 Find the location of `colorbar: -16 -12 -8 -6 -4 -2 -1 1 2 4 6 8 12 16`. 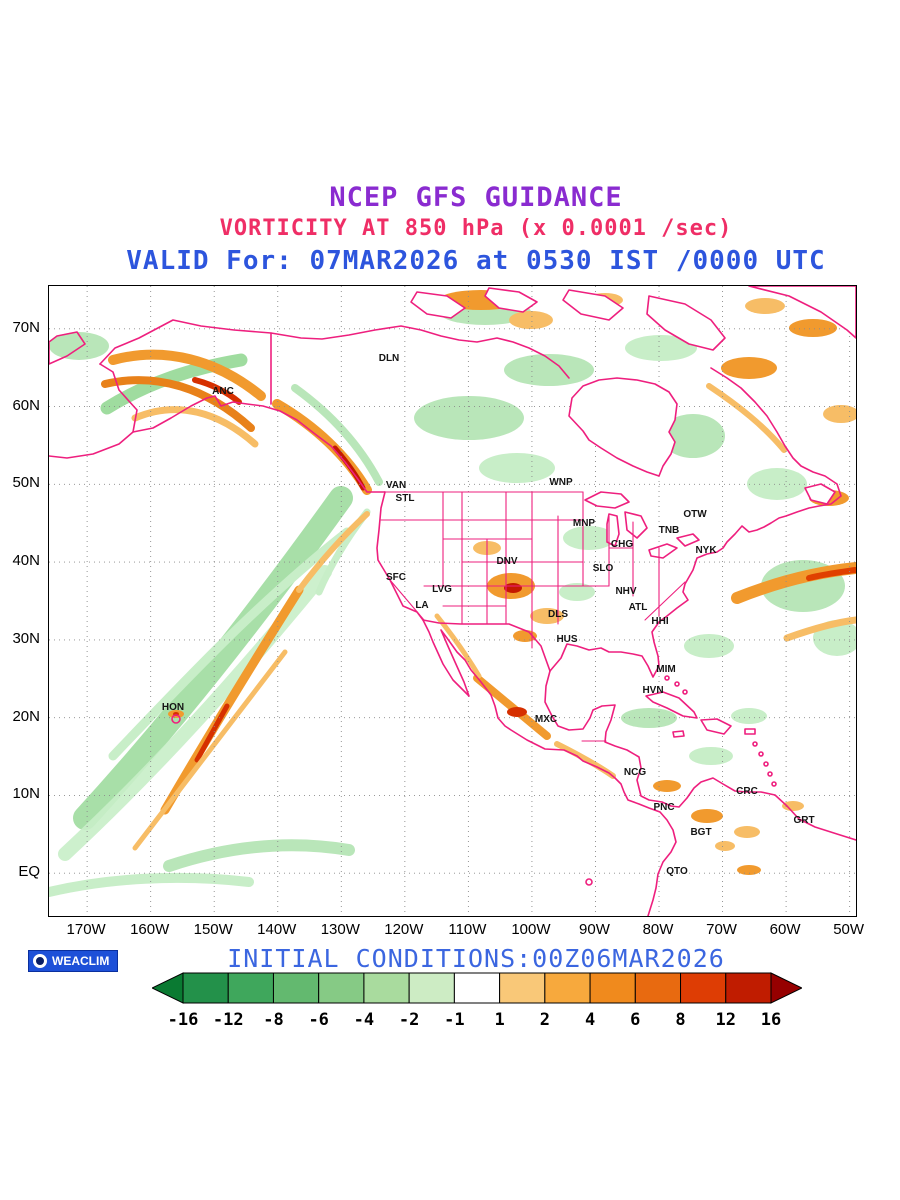

colorbar: -16 -12 -8 -6 -4 -2 -1 1 2 4 6 8 12 16 is located at coordinates (477, 1004).